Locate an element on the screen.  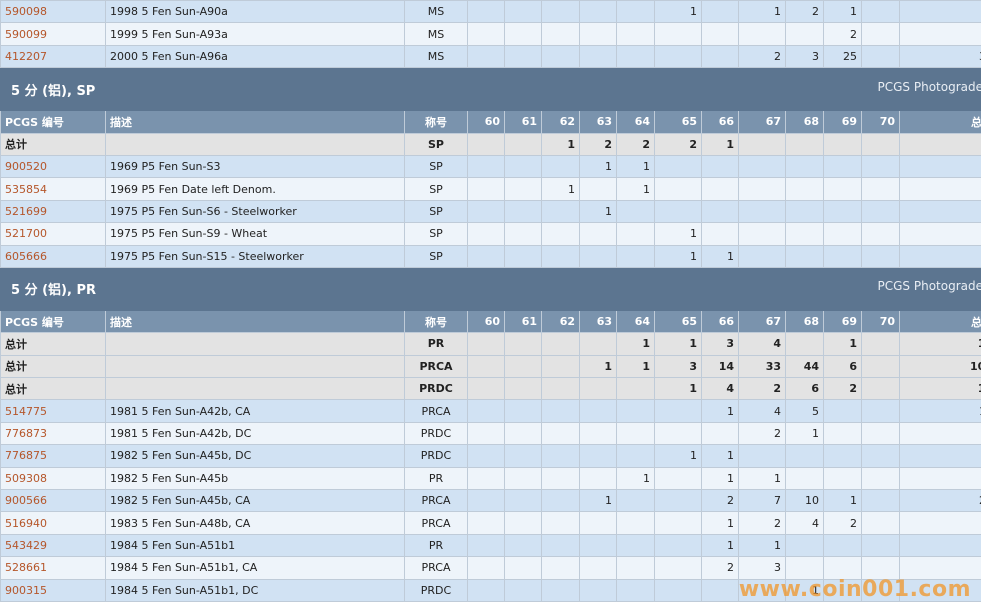
pcgs-number-cell: 516940 is located at coordinates (53, 523).